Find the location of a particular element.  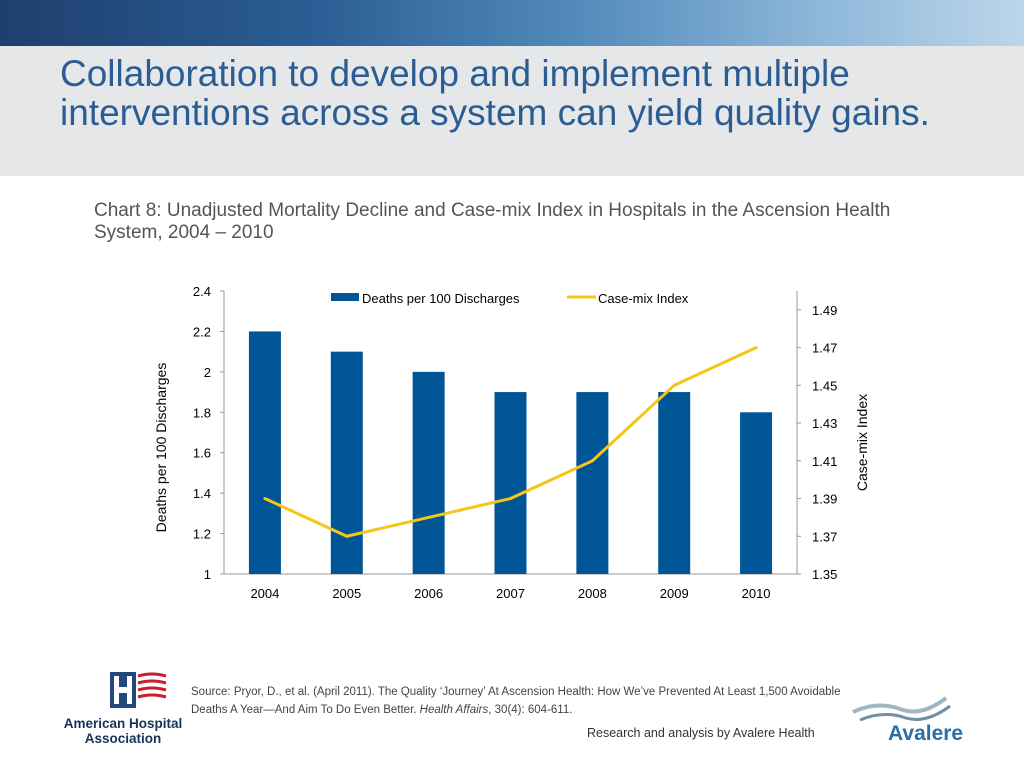

x-tick-label: 2006 is located at coordinates (428, 593).